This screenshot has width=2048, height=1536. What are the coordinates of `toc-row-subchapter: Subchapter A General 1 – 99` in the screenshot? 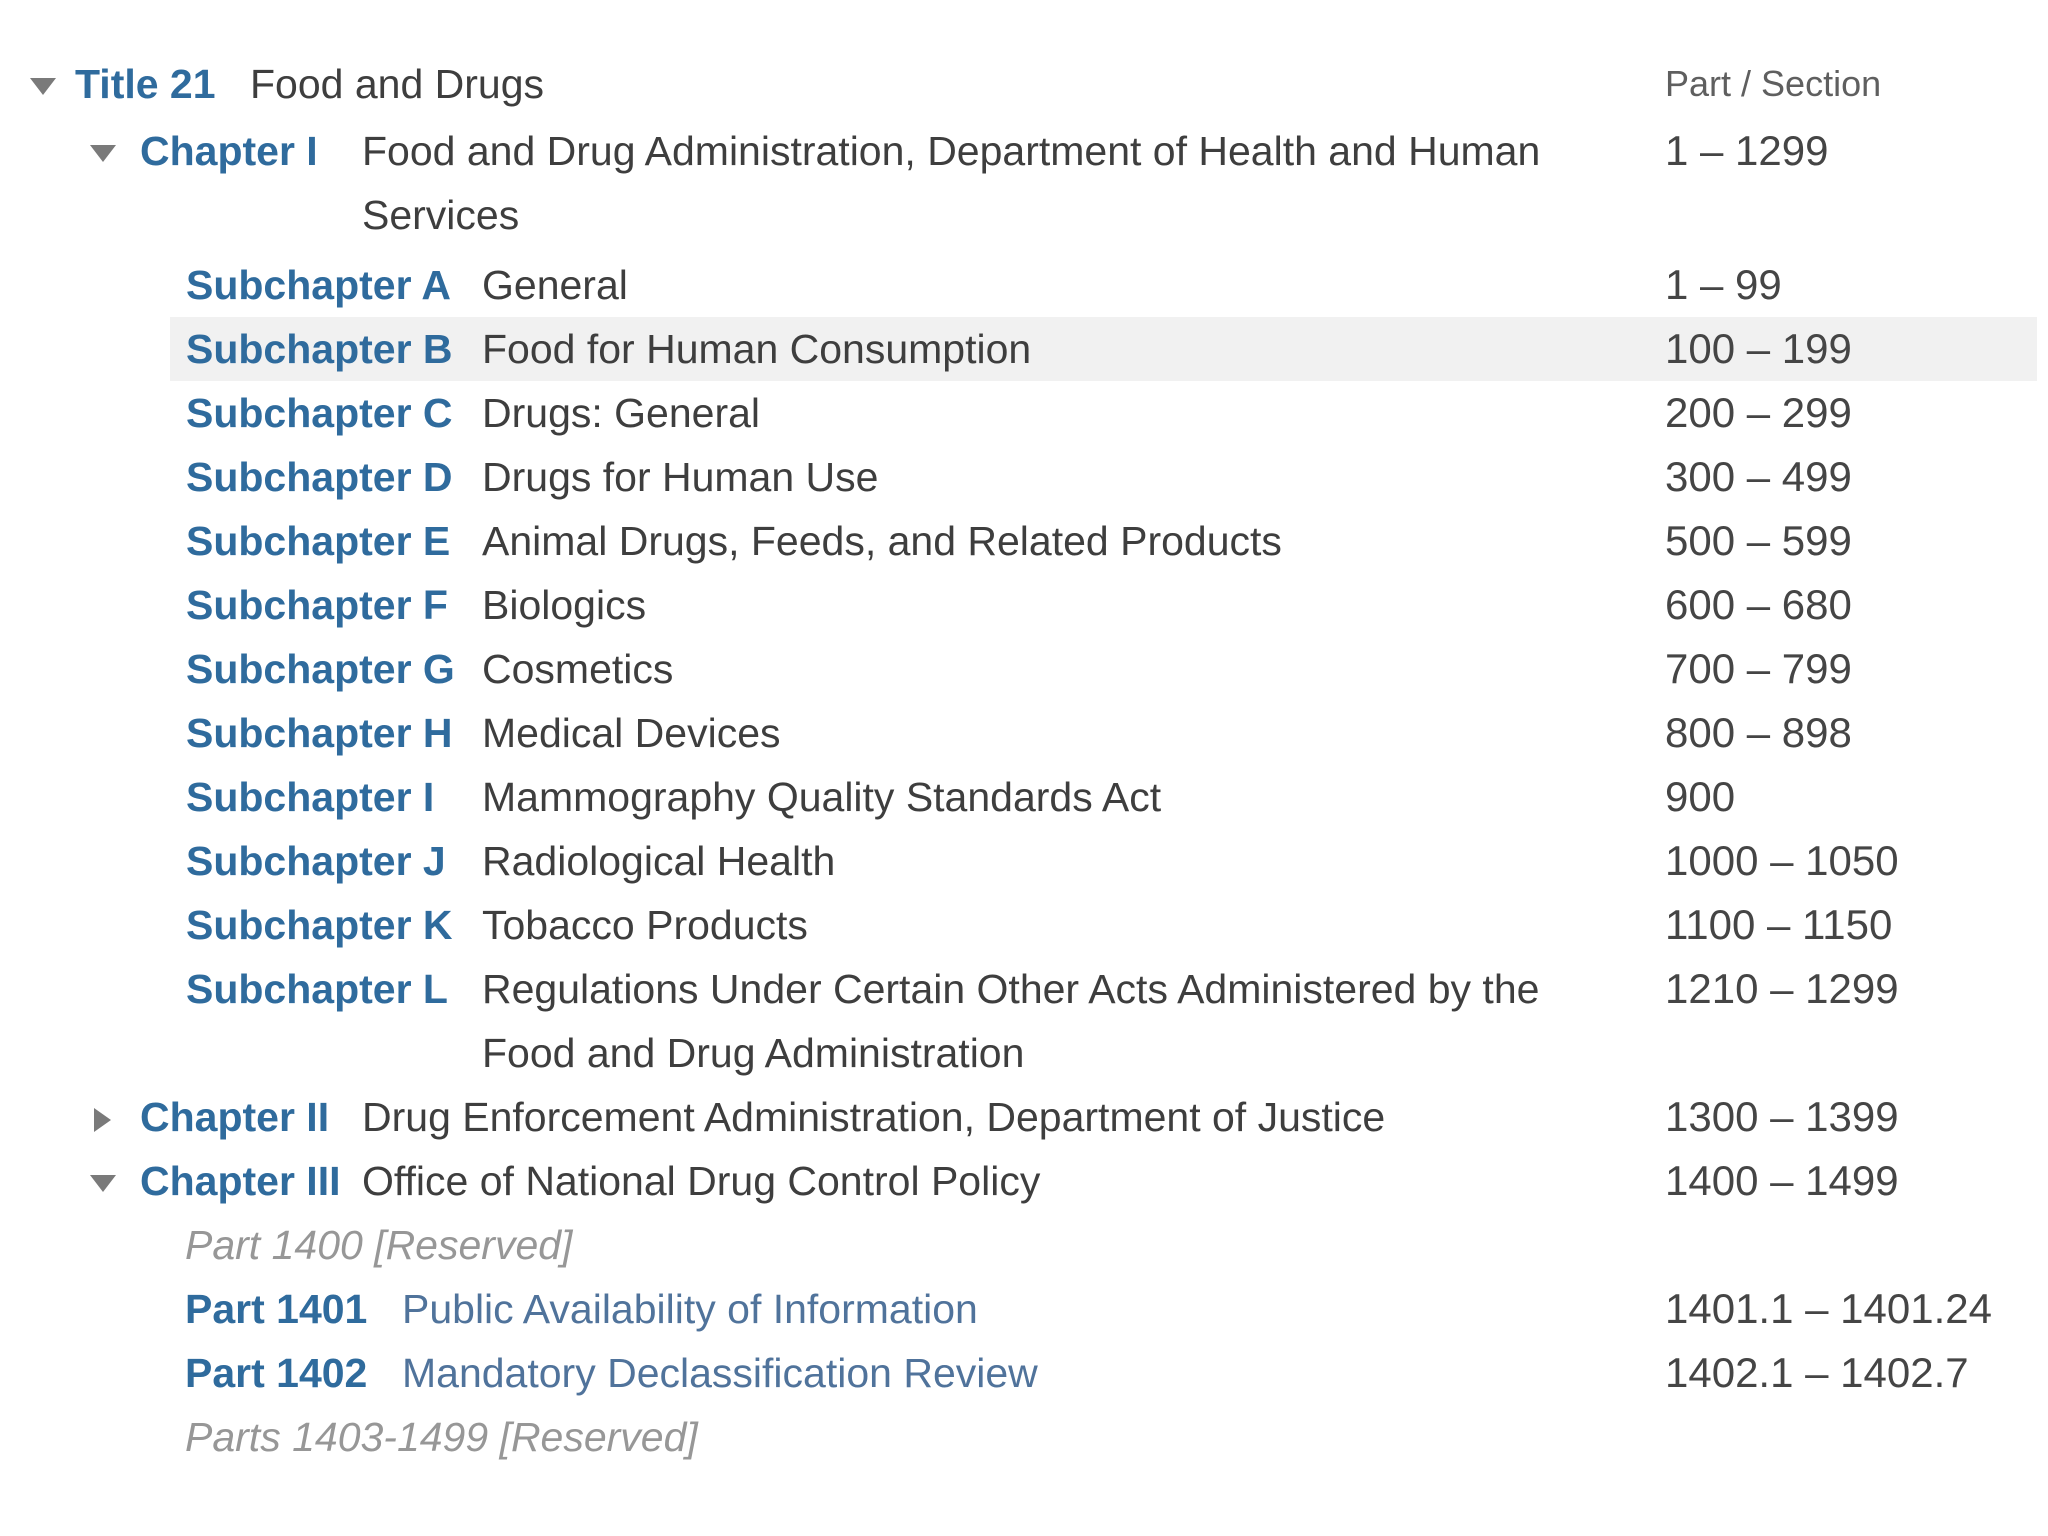 It's located at (1024, 285).